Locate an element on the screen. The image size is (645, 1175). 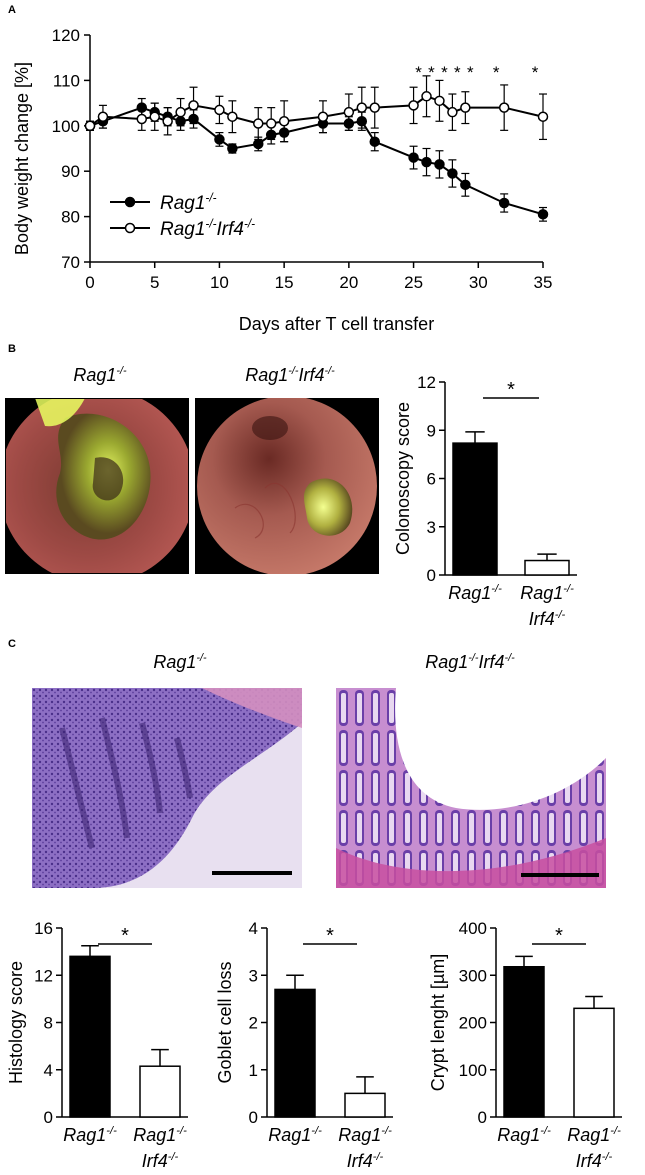
y-axis-title: Goblet cell loss is located at coordinates (225, 1022).